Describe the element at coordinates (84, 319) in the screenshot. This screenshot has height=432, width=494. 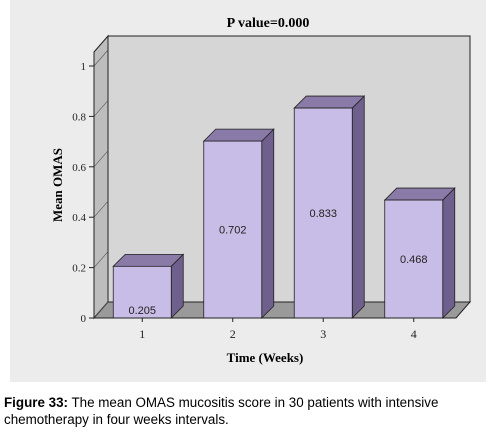
I see `y-tick-label: 0` at that location.